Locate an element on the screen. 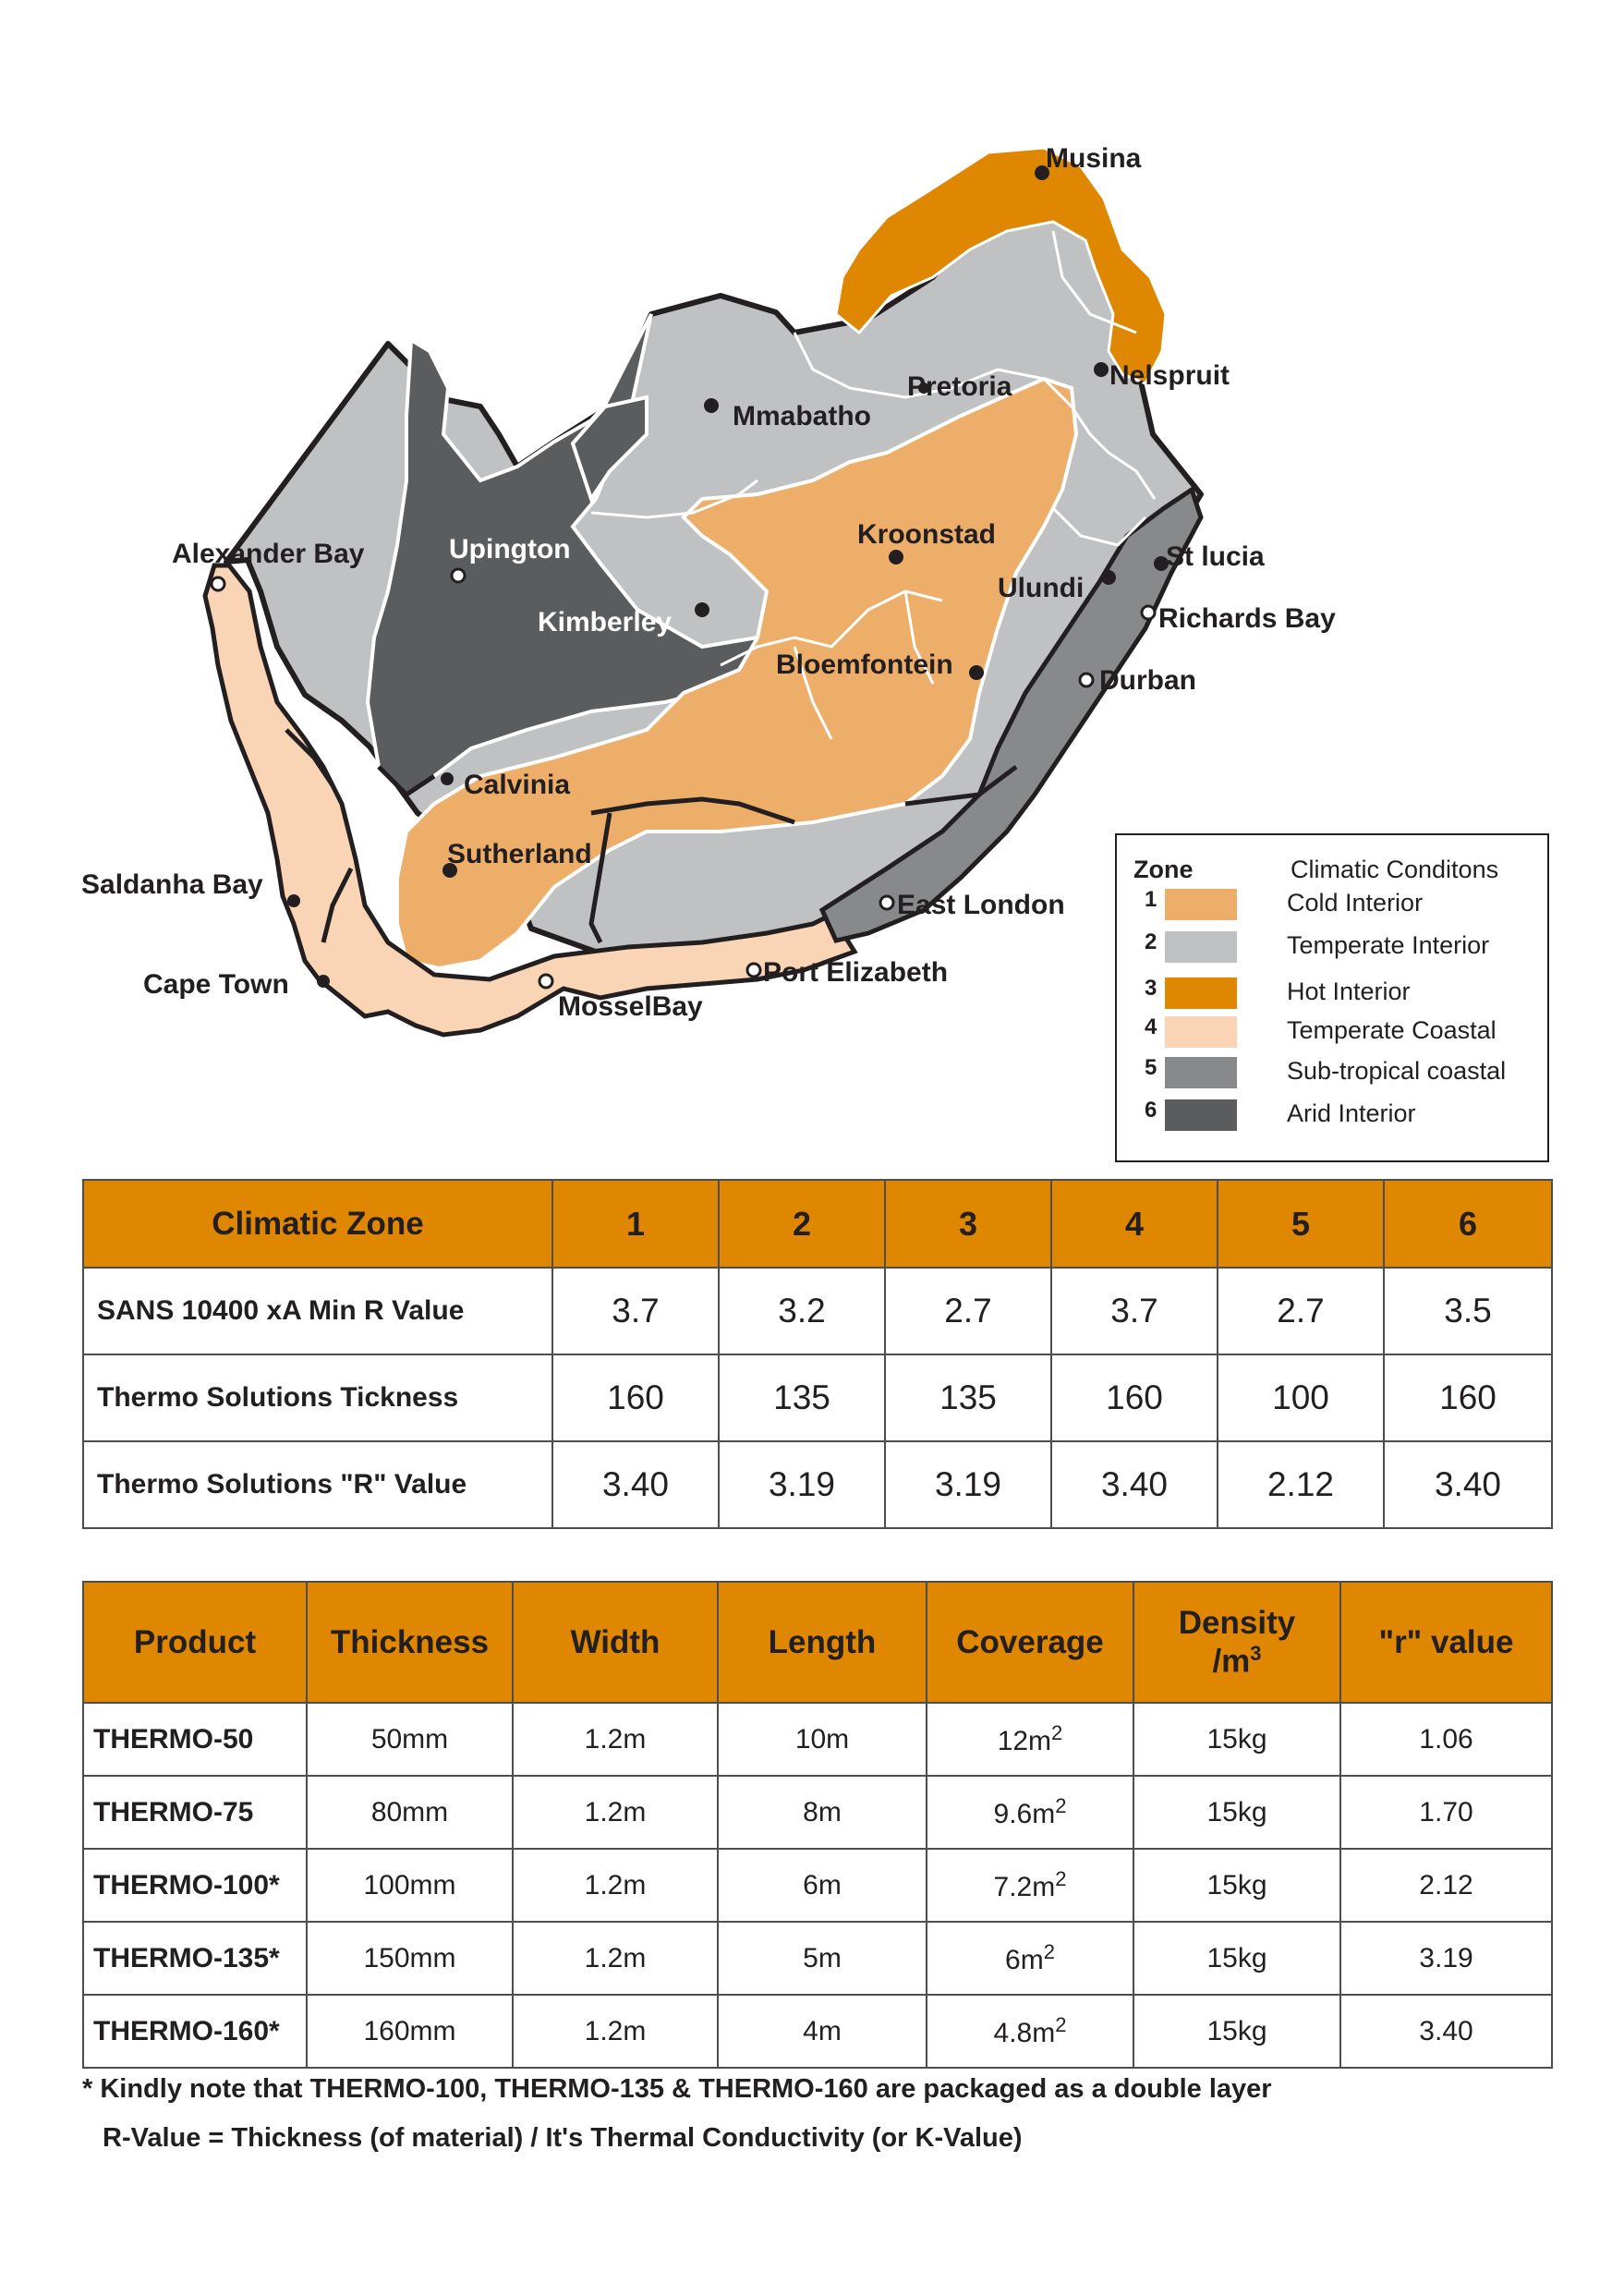 This screenshot has height=2295, width=1624. product-name: THERMO-100* is located at coordinates (195, 1885).